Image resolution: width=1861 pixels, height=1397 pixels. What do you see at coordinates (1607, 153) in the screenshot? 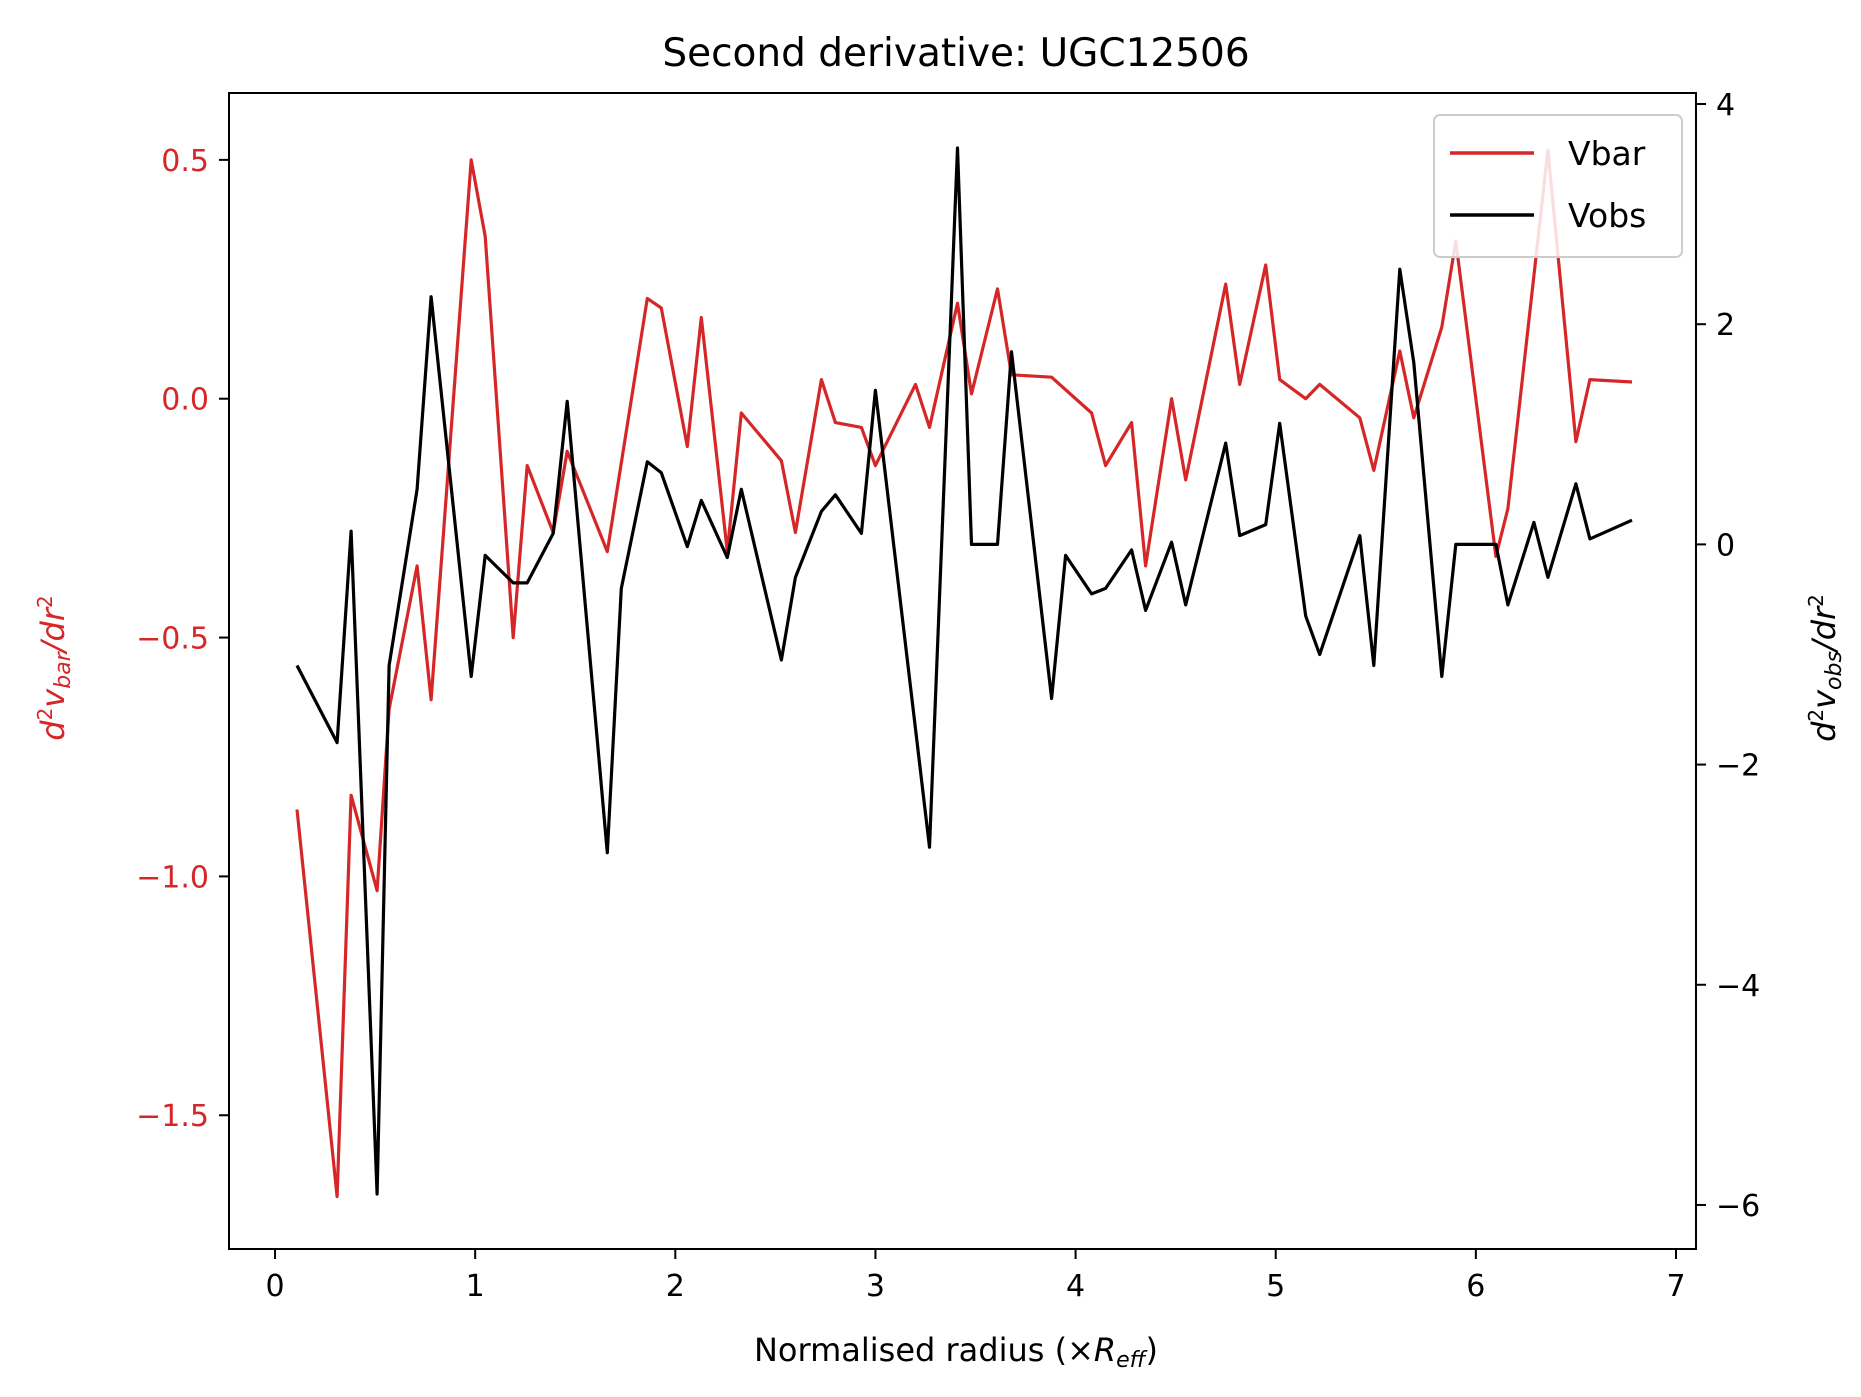
I see `legend-label-vbar: Vbar` at bounding box center [1607, 153].